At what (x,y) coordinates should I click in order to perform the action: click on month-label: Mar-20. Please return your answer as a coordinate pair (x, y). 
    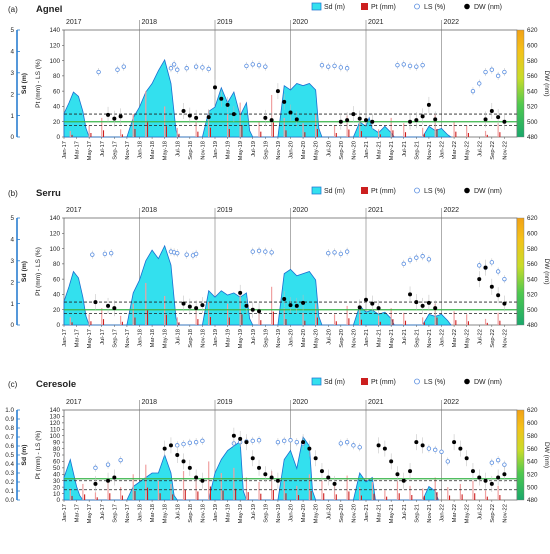
    Looking at the image, I should click on (304, 338).